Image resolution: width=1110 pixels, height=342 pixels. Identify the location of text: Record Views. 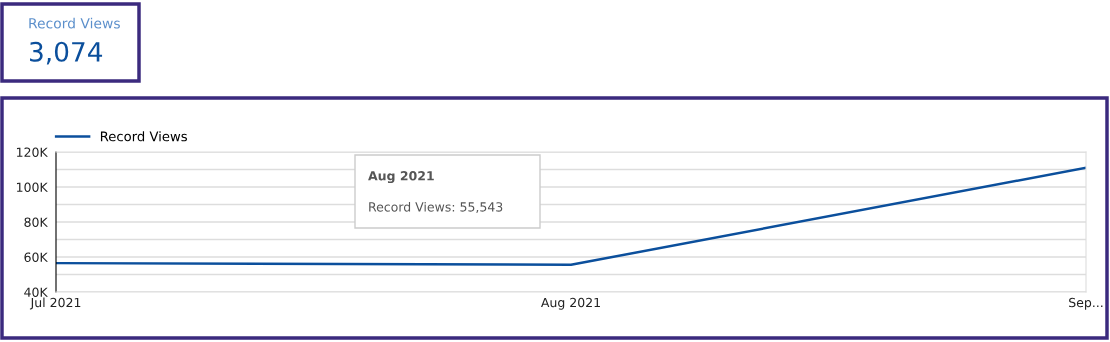
(74, 23).